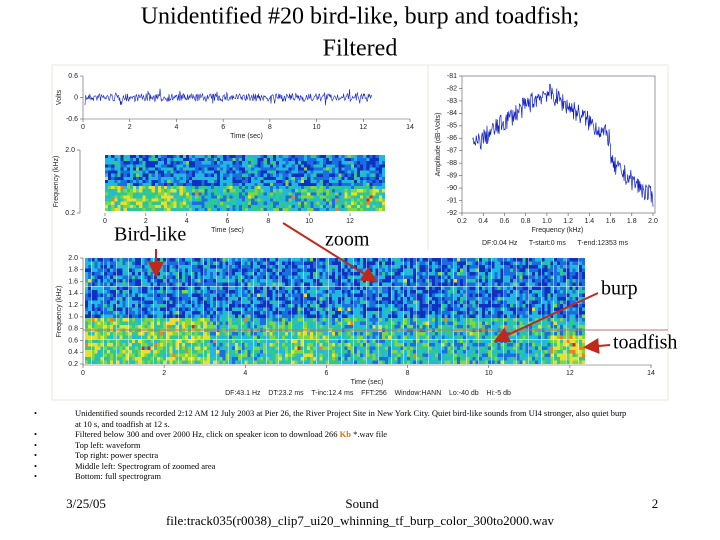 This screenshot has width=720, height=540. What do you see at coordinates (369, 434) in the screenshot?
I see `bullet-text: *.wav file` at bounding box center [369, 434].